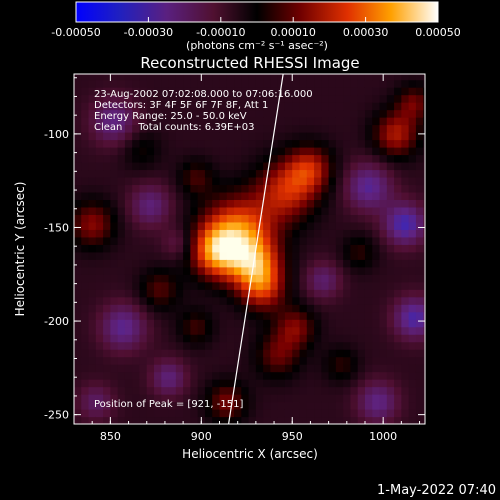  What do you see at coordinates (20, 249) in the screenshot?
I see `y-axis-label: Heliocentric Y (arcsec)` at bounding box center [20, 249].